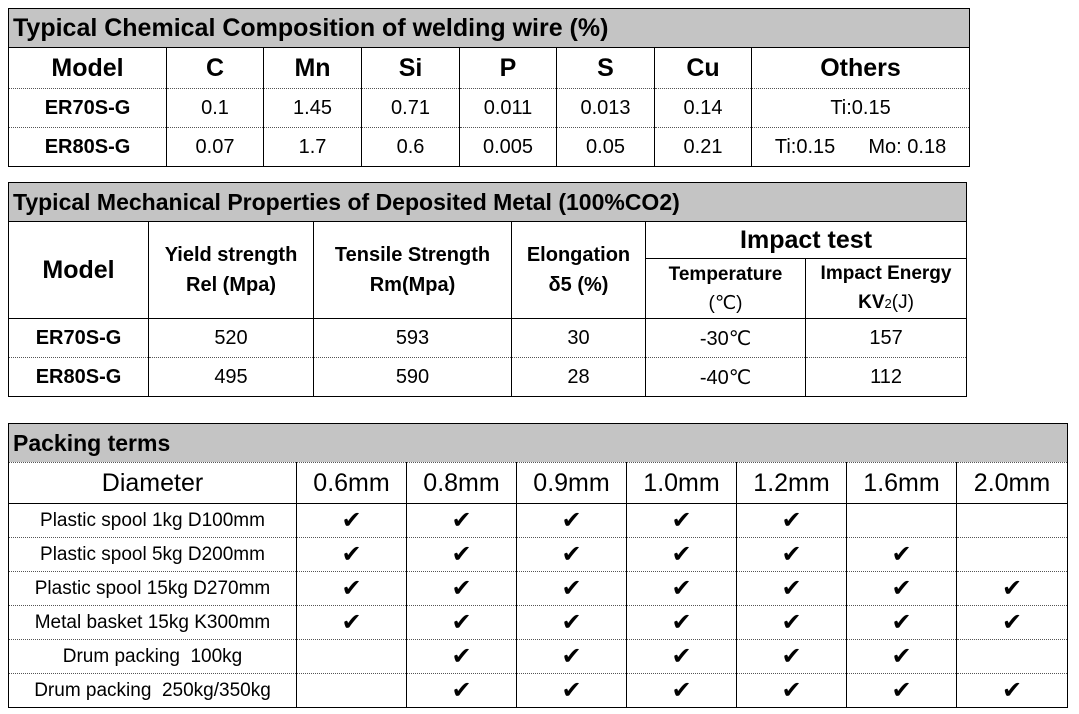 Image resolution: width=1079 pixels, height=714 pixels. Describe the element at coordinates (578, 377) in the screenshot. I see `elongation-cell: 28` at that location.